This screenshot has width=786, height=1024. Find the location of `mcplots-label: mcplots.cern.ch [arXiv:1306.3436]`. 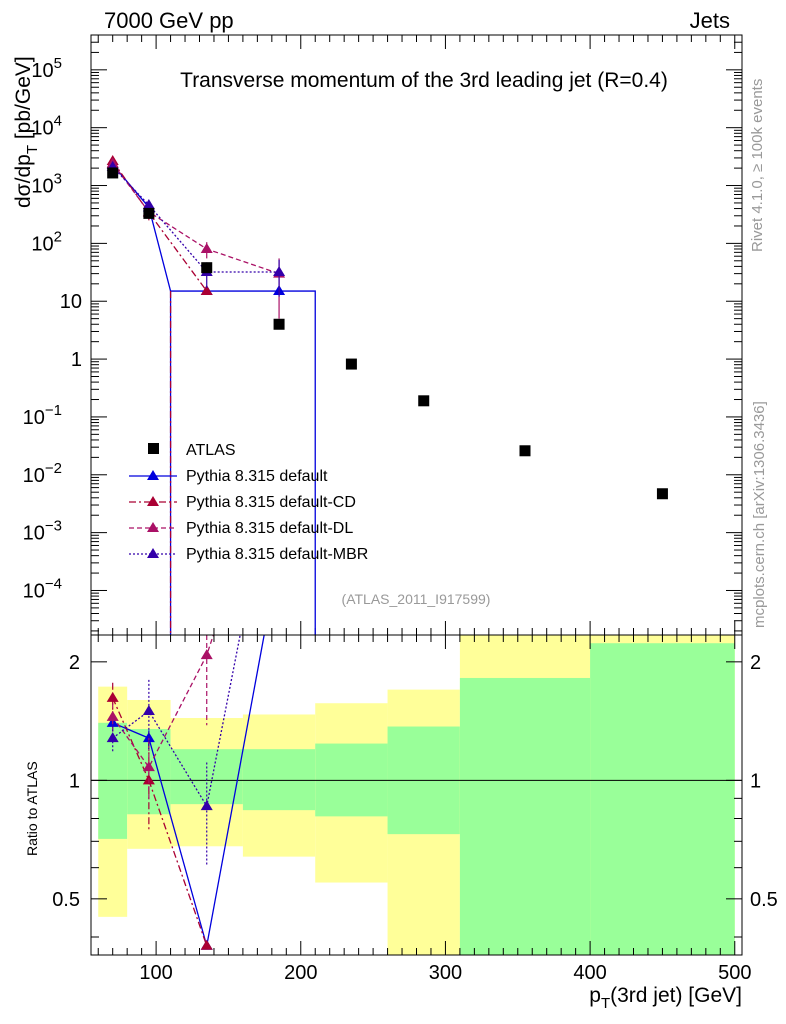

mcplots-label: mcplots.cern.ch [arXiv:1306.3436] is located at coordinates (759, 514).